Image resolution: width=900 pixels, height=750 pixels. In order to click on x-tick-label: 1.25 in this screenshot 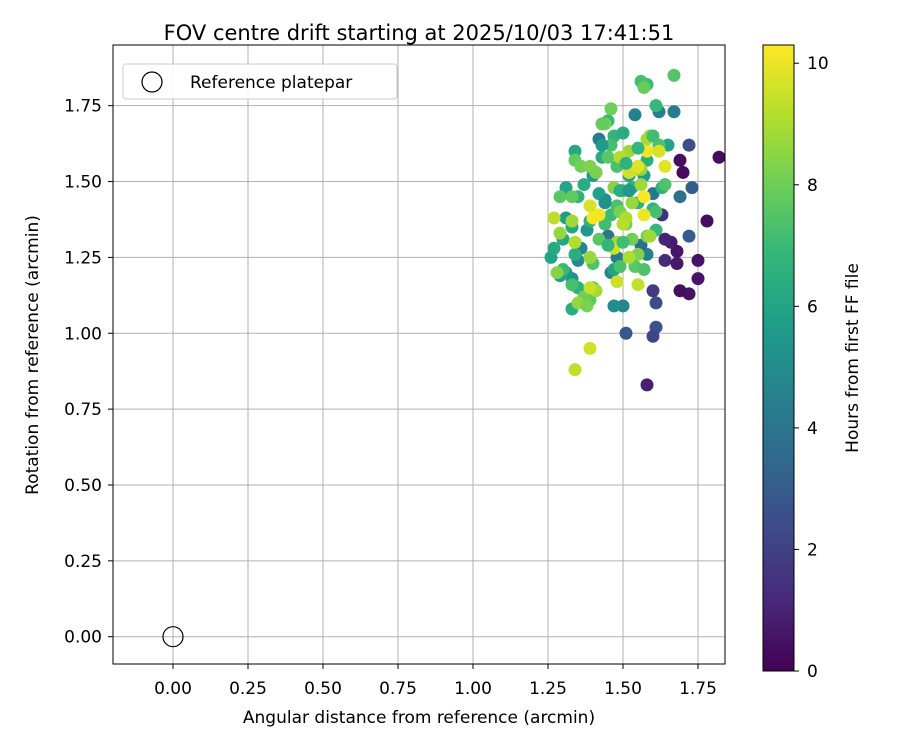, I will do `click(548, 689)`.